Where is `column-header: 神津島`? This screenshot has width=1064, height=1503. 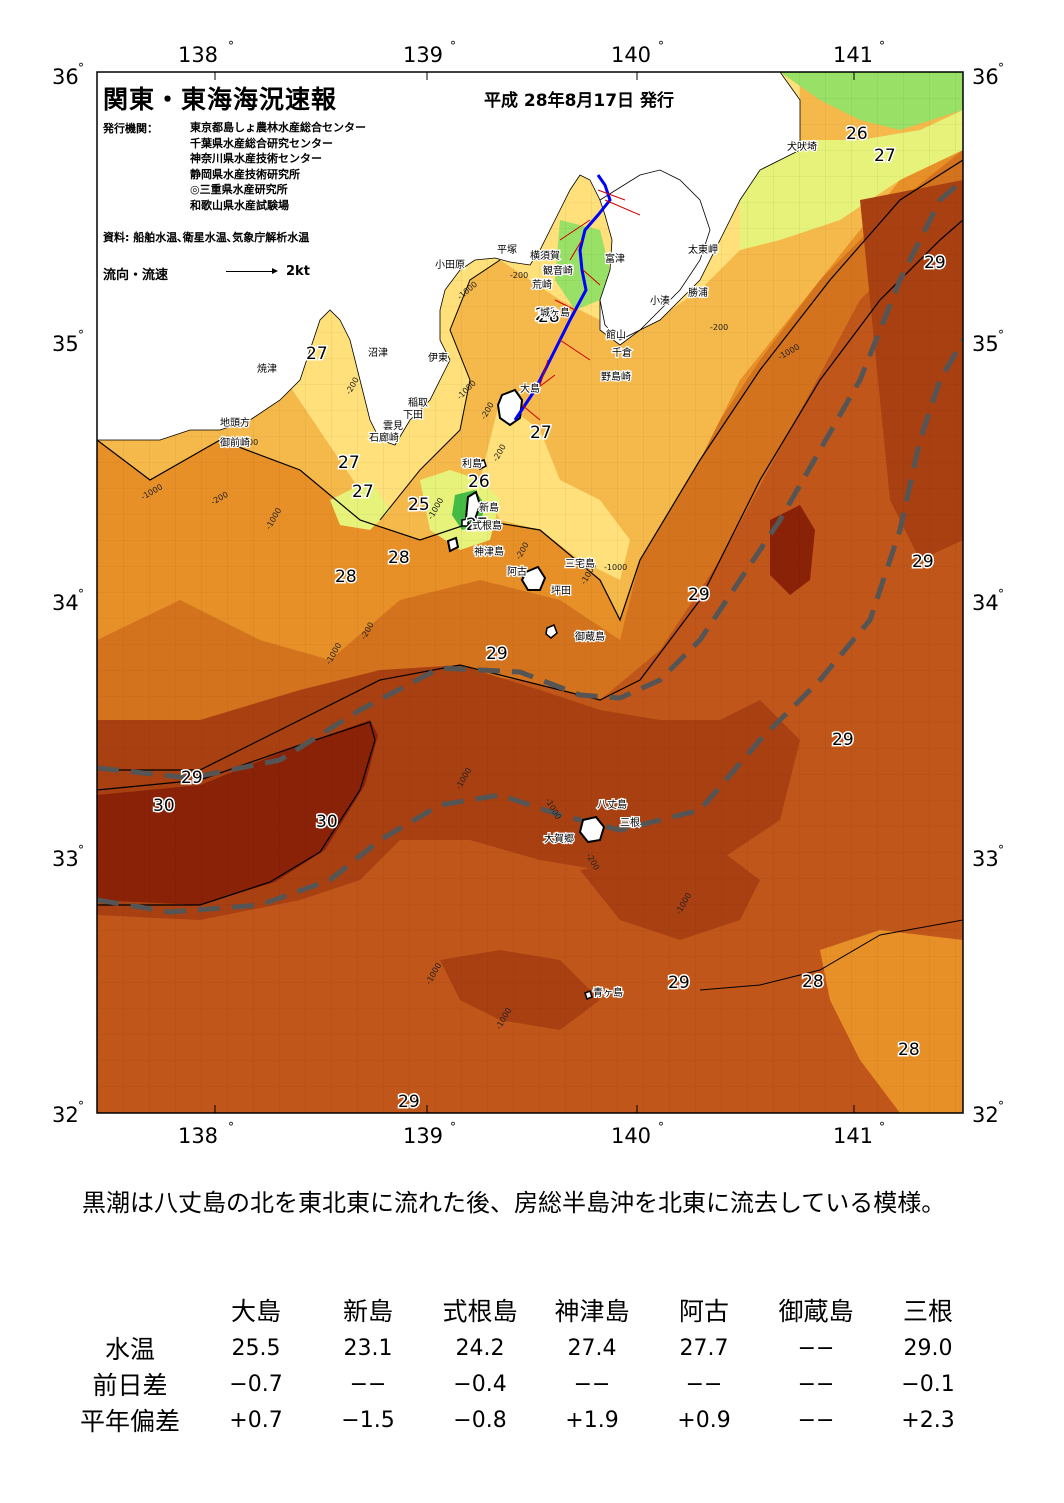 column-header: 神津島 is located at coordinates (592, 1311).